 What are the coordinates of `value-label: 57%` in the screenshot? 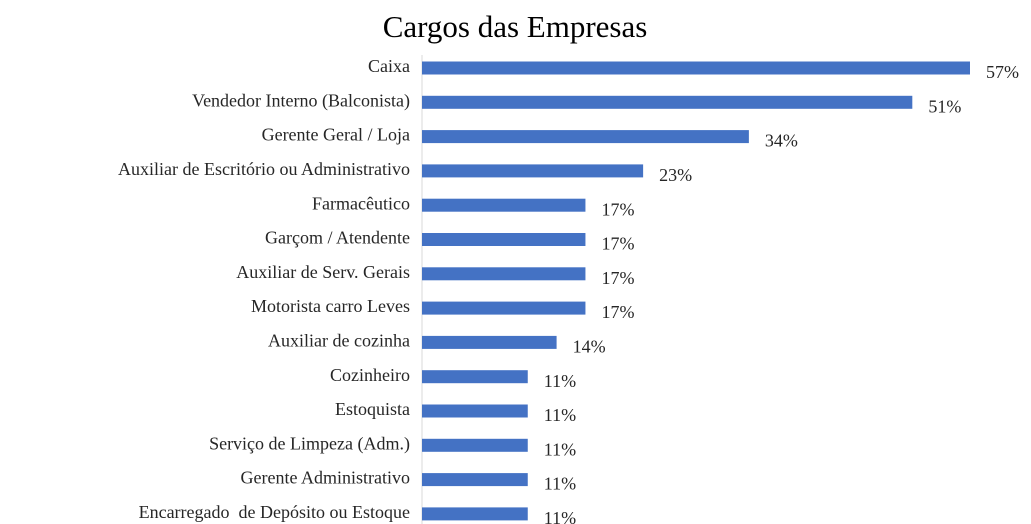 It's located at (1002, 72).